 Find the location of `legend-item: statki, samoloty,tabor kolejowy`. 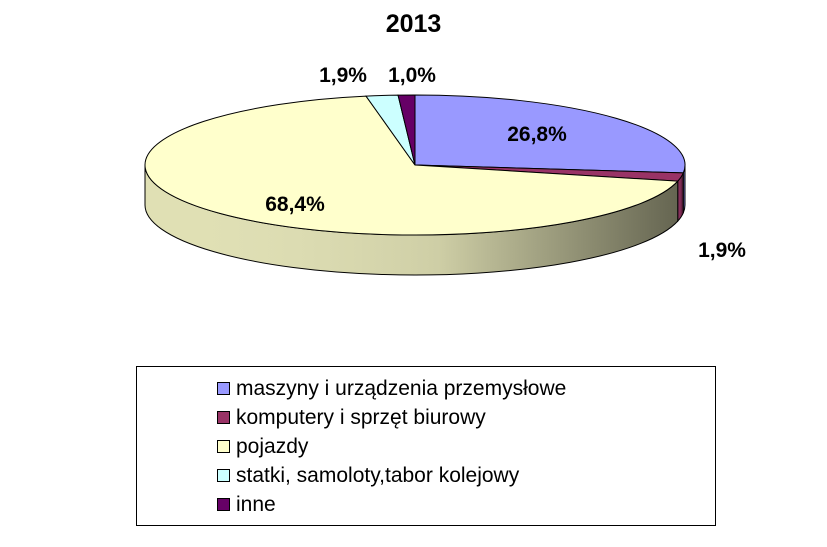

legend-item: statki, samoloty,tabor kolejowy is located at coordinates (466, 475).